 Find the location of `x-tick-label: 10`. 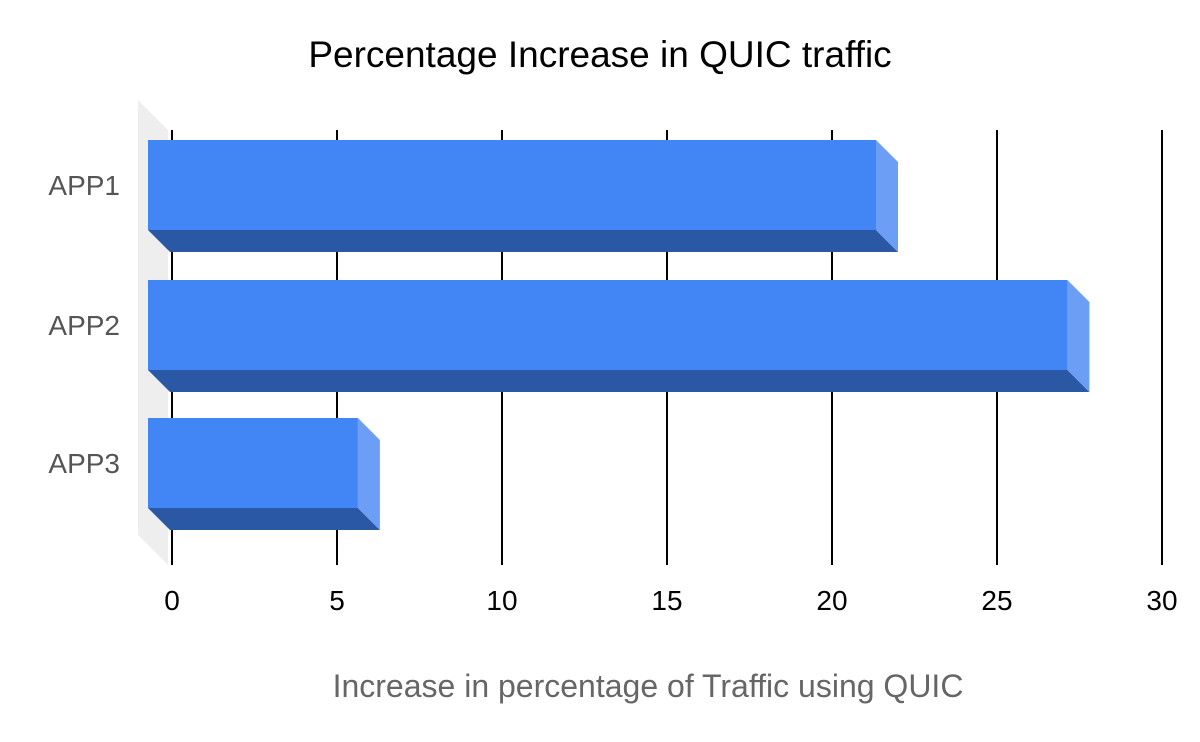

x-tick-label: 10 is located at coordinates (501, 600).